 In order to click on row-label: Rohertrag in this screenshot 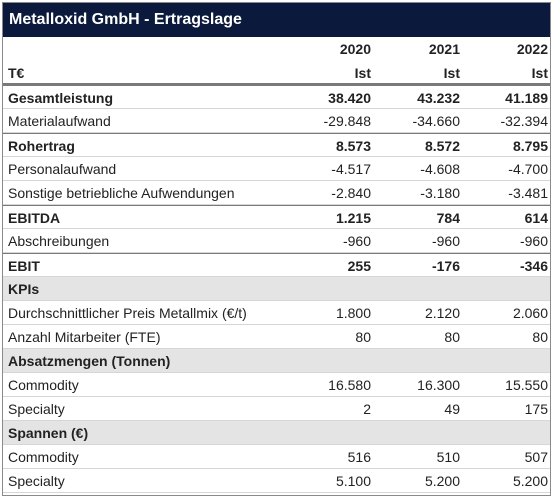, I will do `click(41, 146)`.